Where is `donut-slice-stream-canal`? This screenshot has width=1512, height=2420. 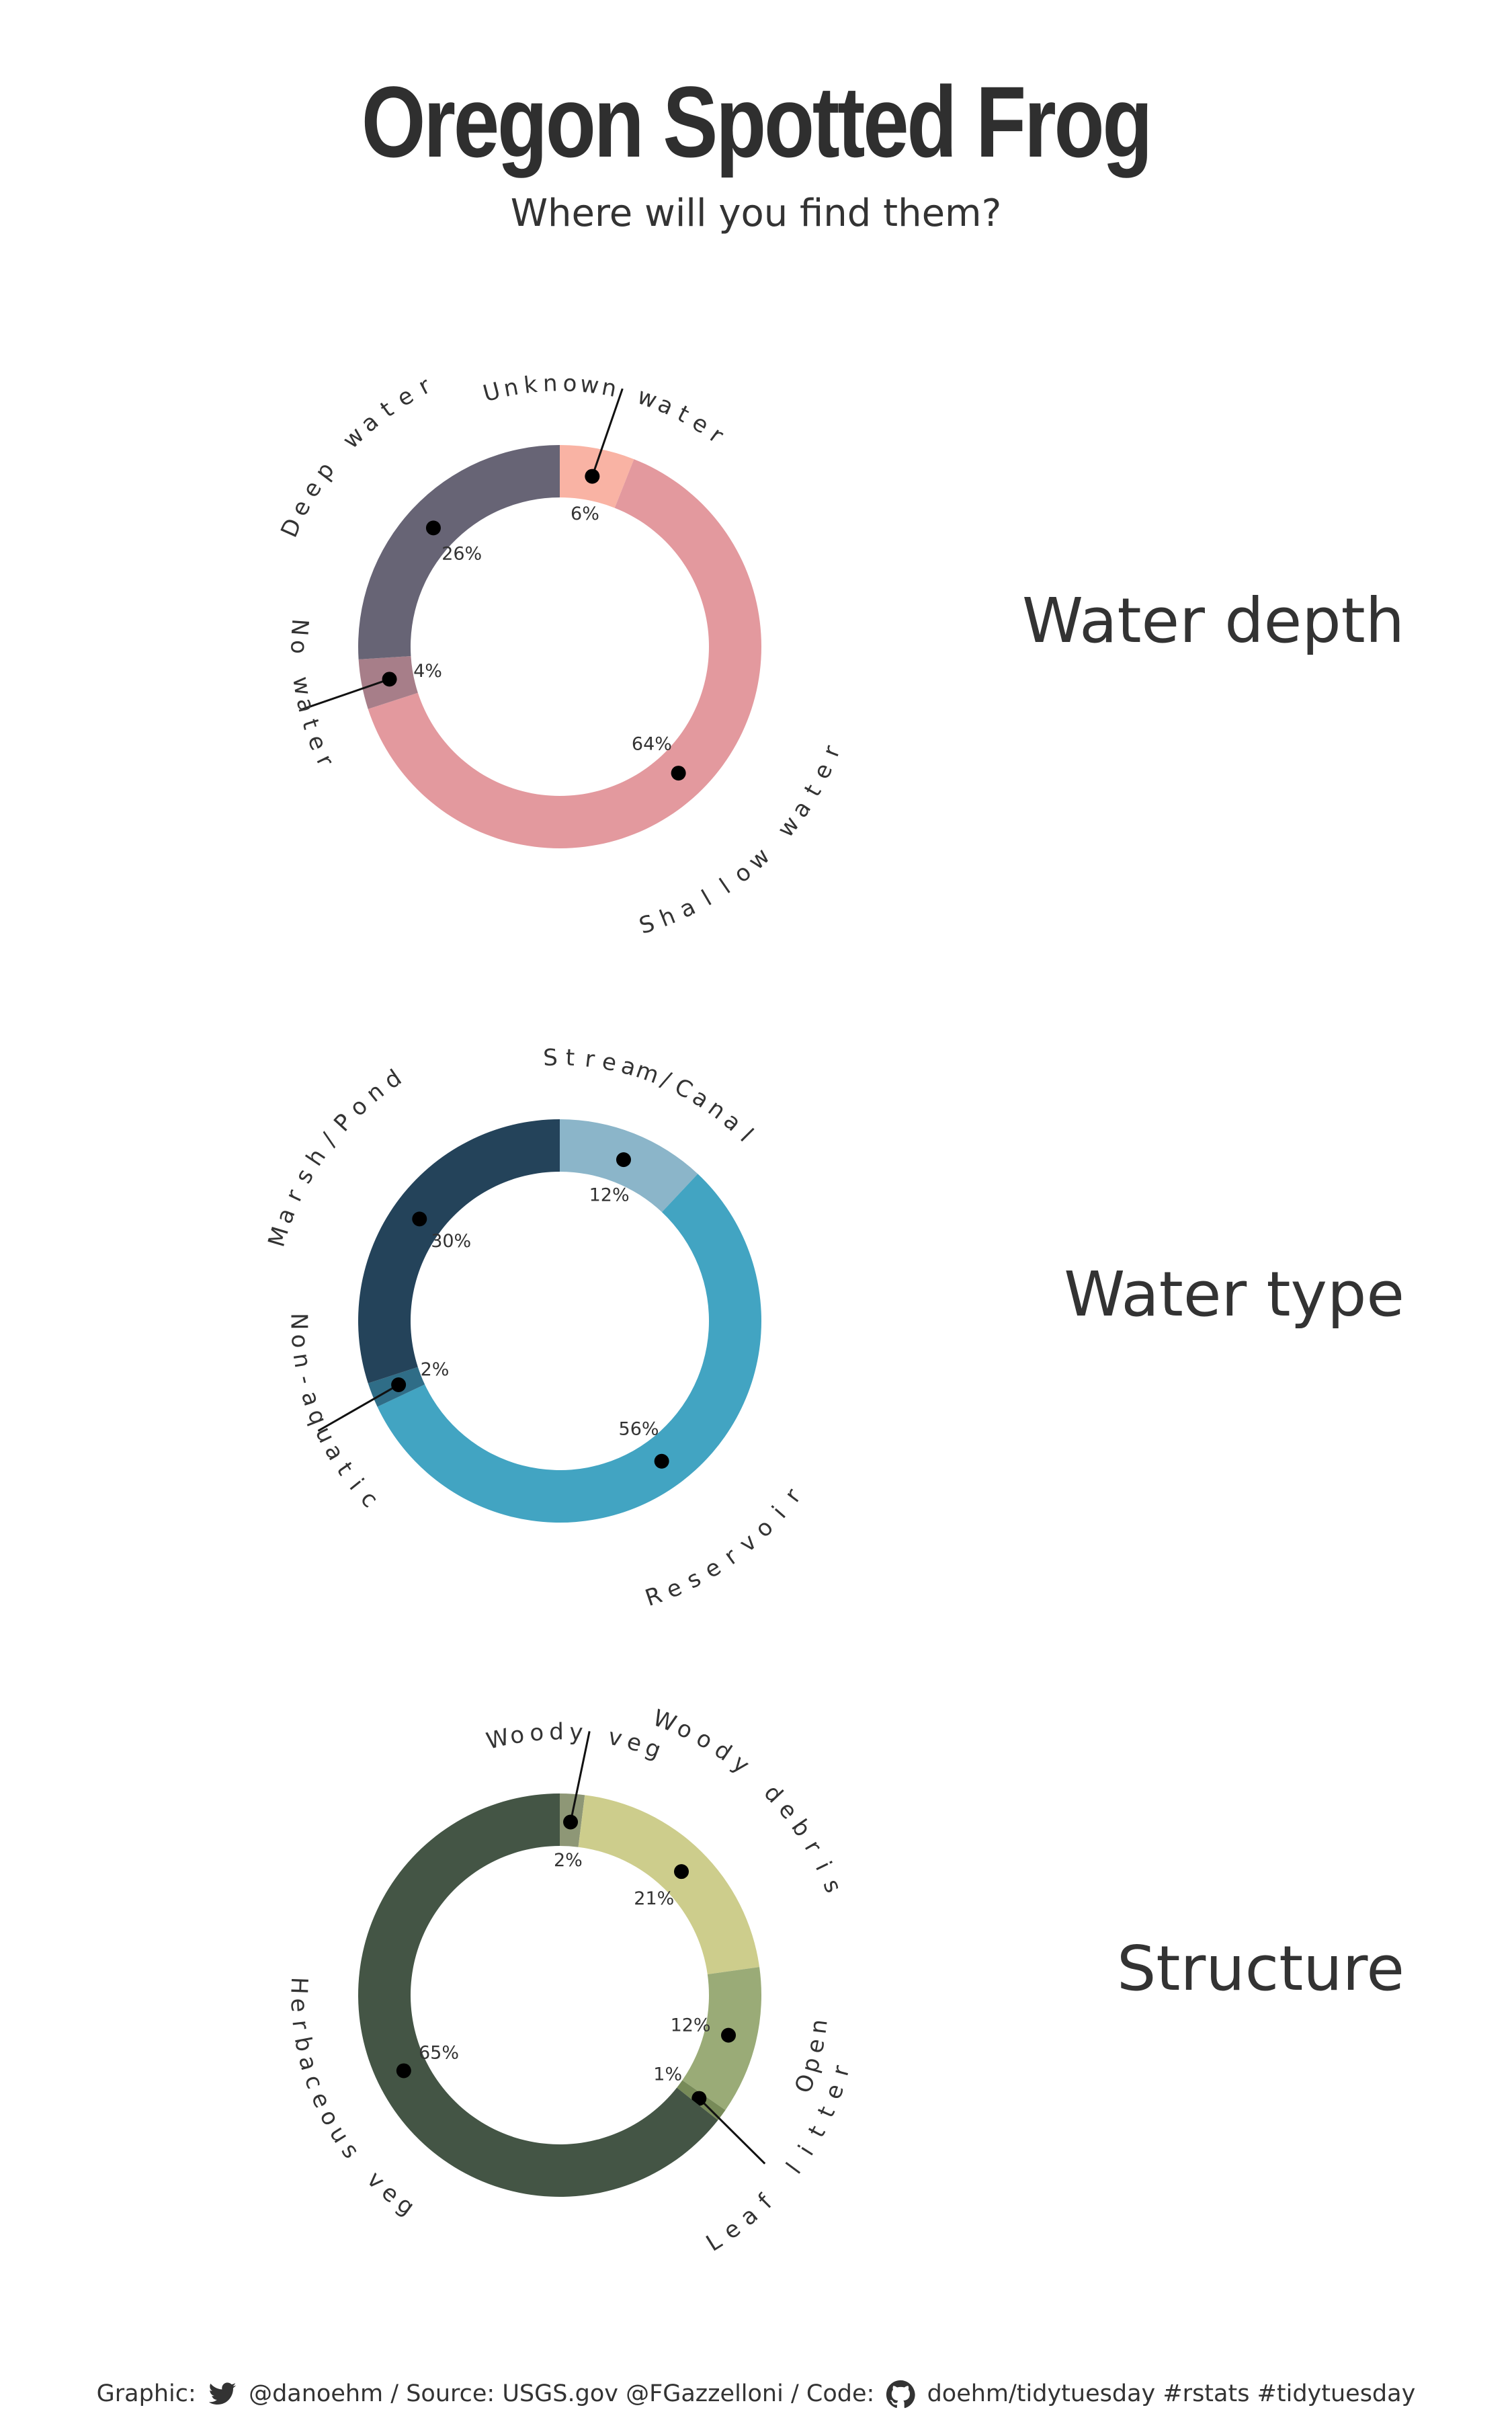 donut-slice-stream-canal is located at coordinates (629, 1166).